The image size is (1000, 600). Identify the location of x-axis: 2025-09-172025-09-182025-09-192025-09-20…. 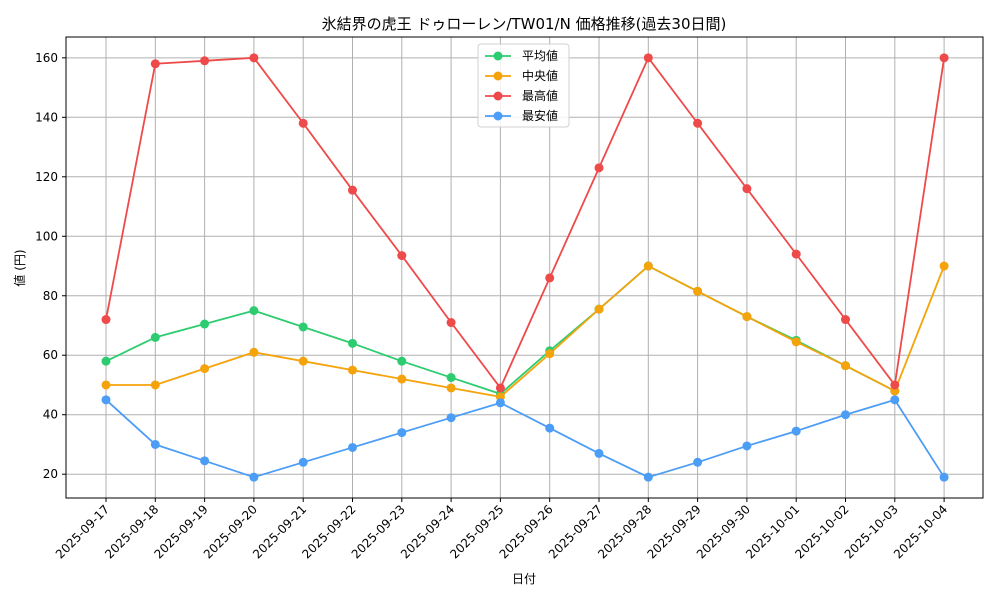
(501, 529).